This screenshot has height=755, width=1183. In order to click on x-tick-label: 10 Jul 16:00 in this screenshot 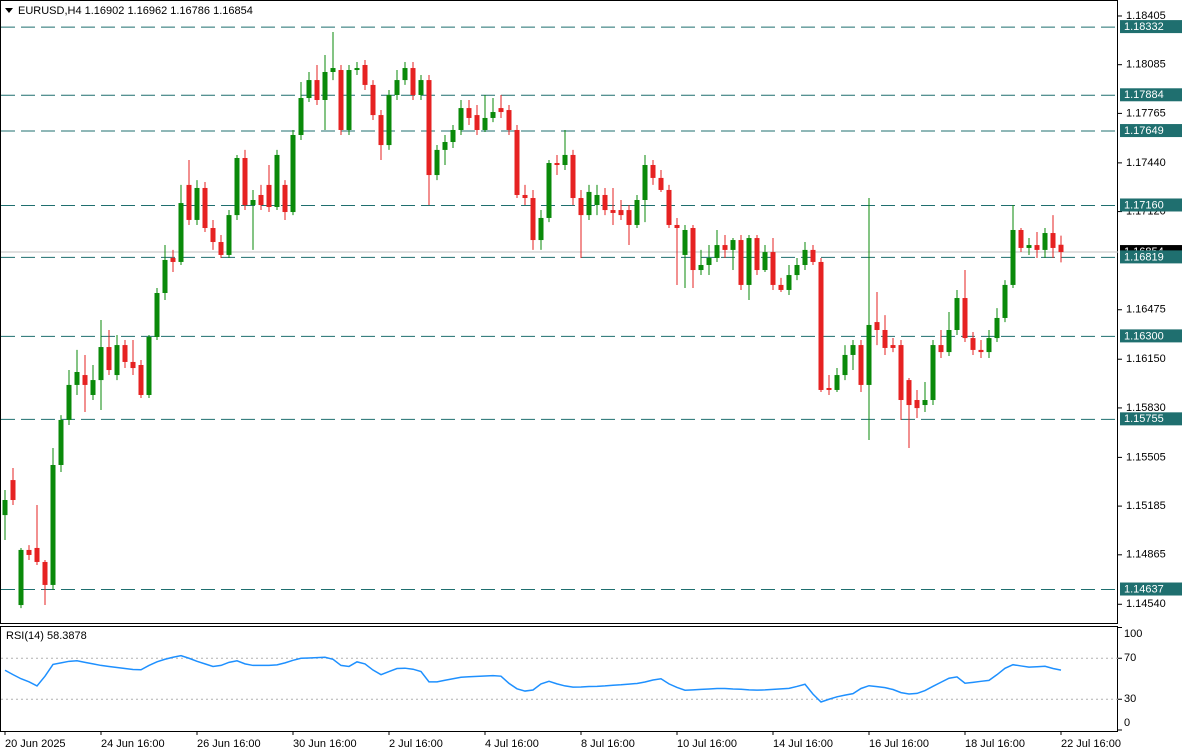, I will do `click(707, 744)`.